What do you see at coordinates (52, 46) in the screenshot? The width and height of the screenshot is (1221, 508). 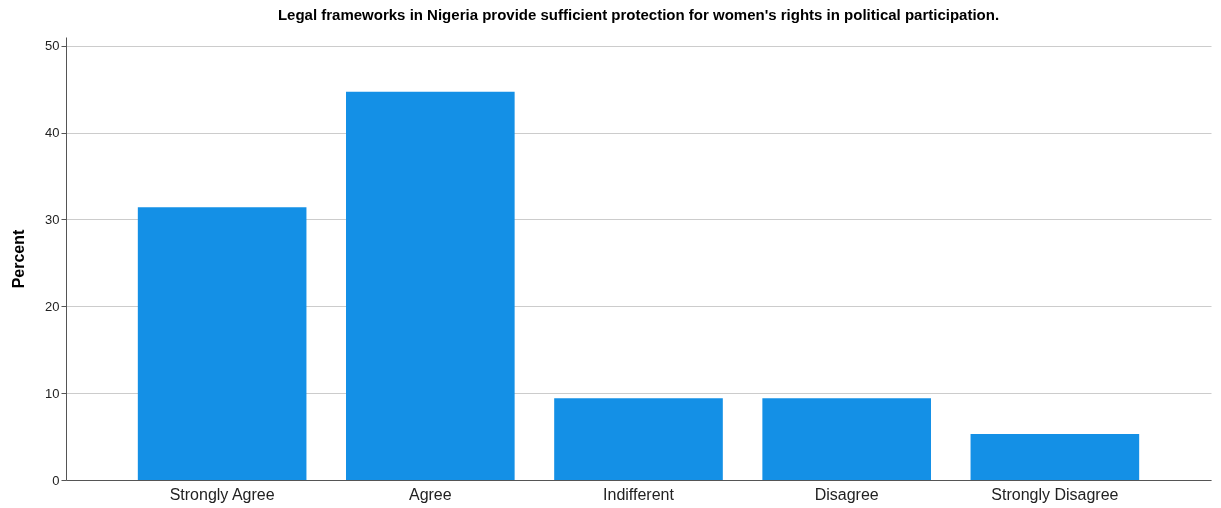 I see `y-tick-label: 50` at bounding box center [52, 46].